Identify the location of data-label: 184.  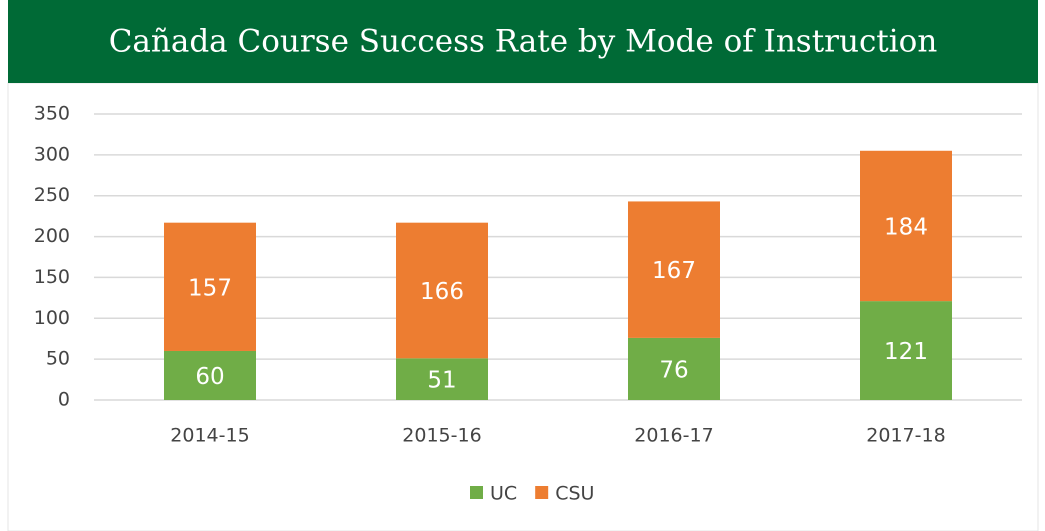
(906, 227).